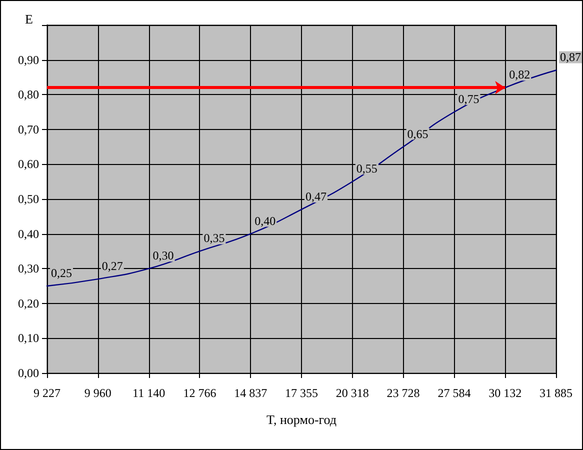 The height and width of the screenshot is (450, 583). What do you see at coordinates (199, 393) in the screenshot?
I see `x-tick-label: 12 766` at bounding box center [199, 393].